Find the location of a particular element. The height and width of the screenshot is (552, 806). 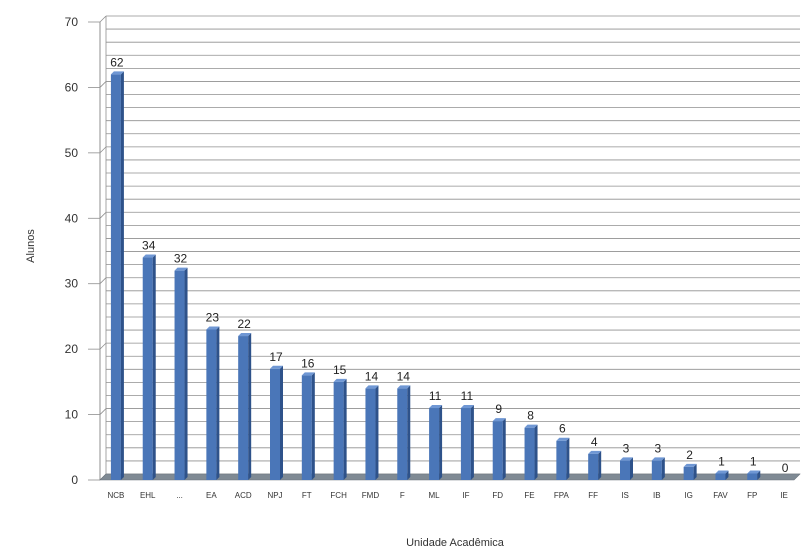

x-tick-label: NPJ is located at coordinates (274, 495).